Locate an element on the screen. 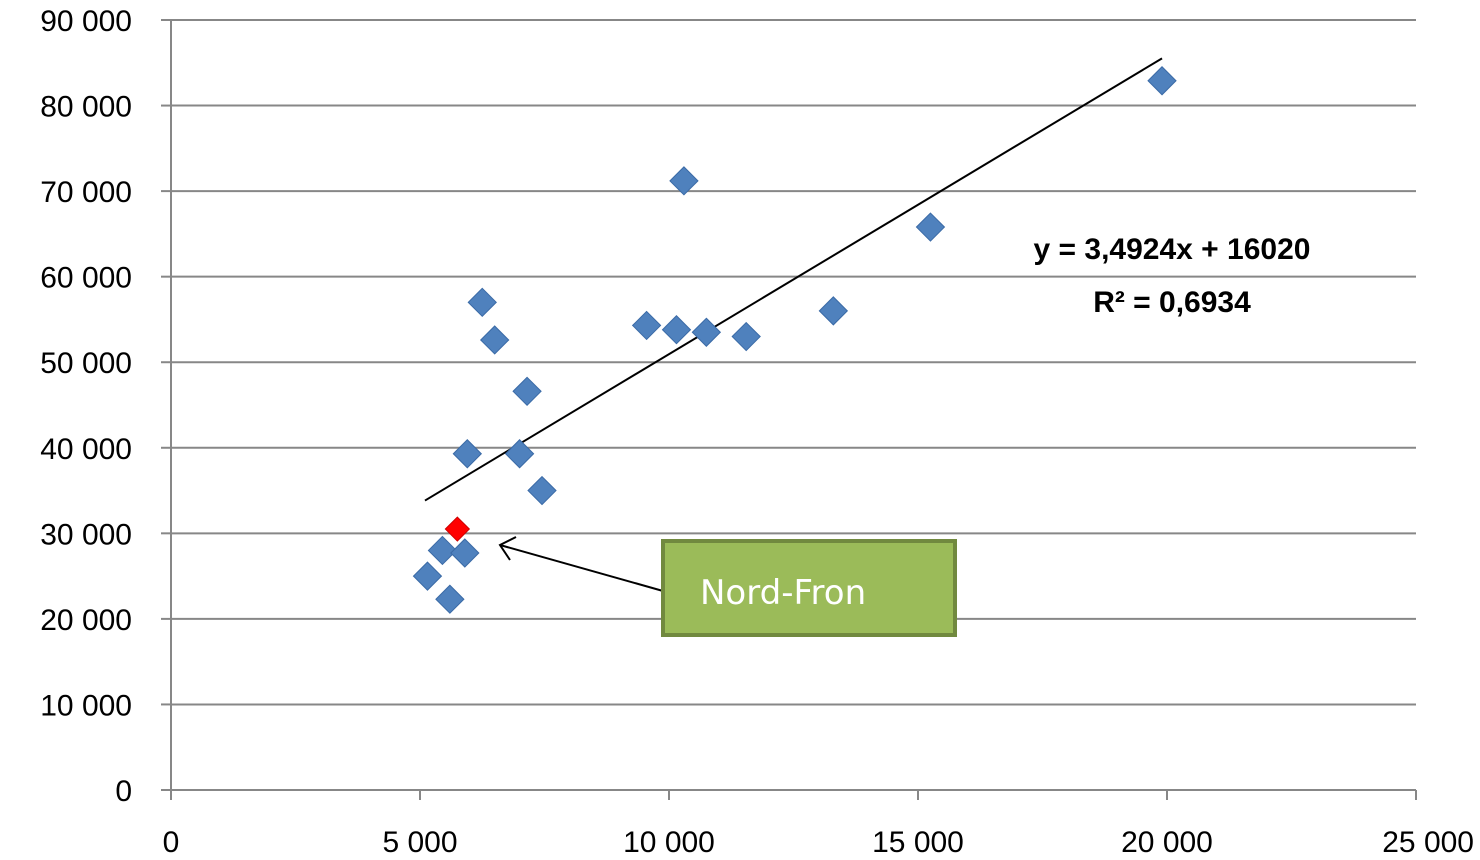 This screenshot has width=1480, height=860. callout: Nord-Fron is located at coordinates (727, 586).